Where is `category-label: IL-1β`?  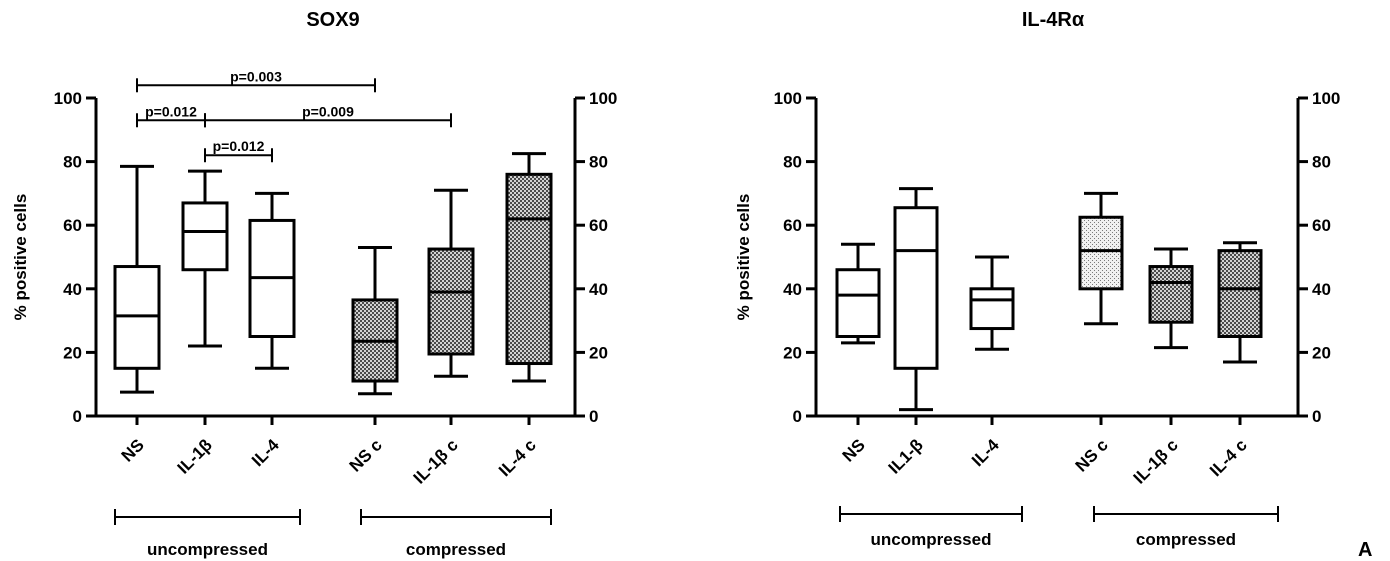 category-label: IL-1β is located at coordinates (195, 456).